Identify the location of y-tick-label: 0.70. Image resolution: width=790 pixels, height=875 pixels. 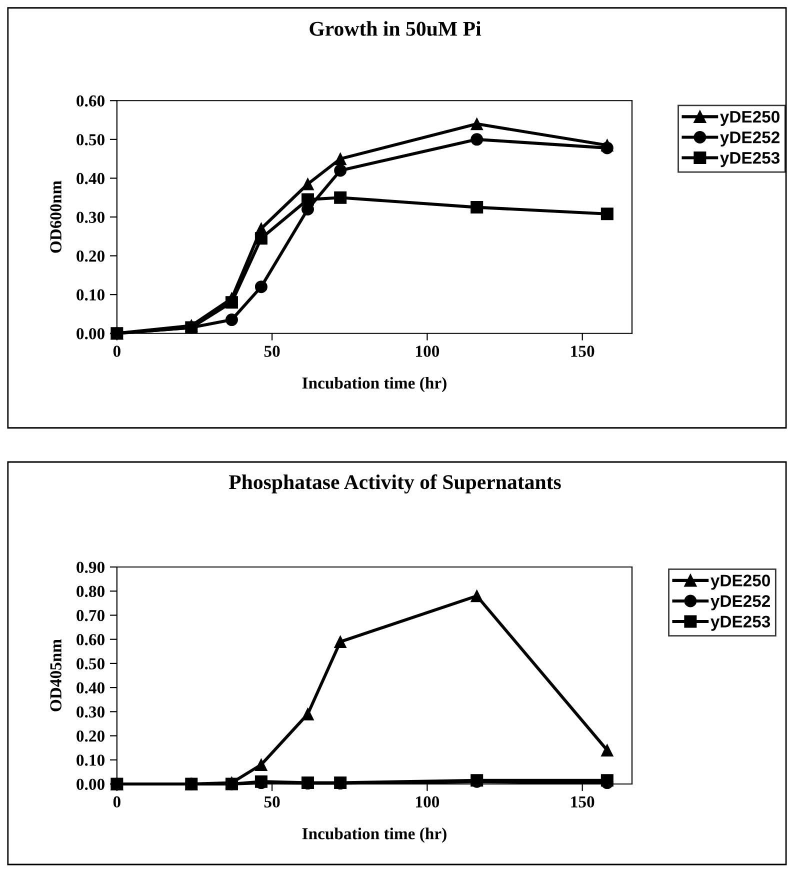
(90, 616).